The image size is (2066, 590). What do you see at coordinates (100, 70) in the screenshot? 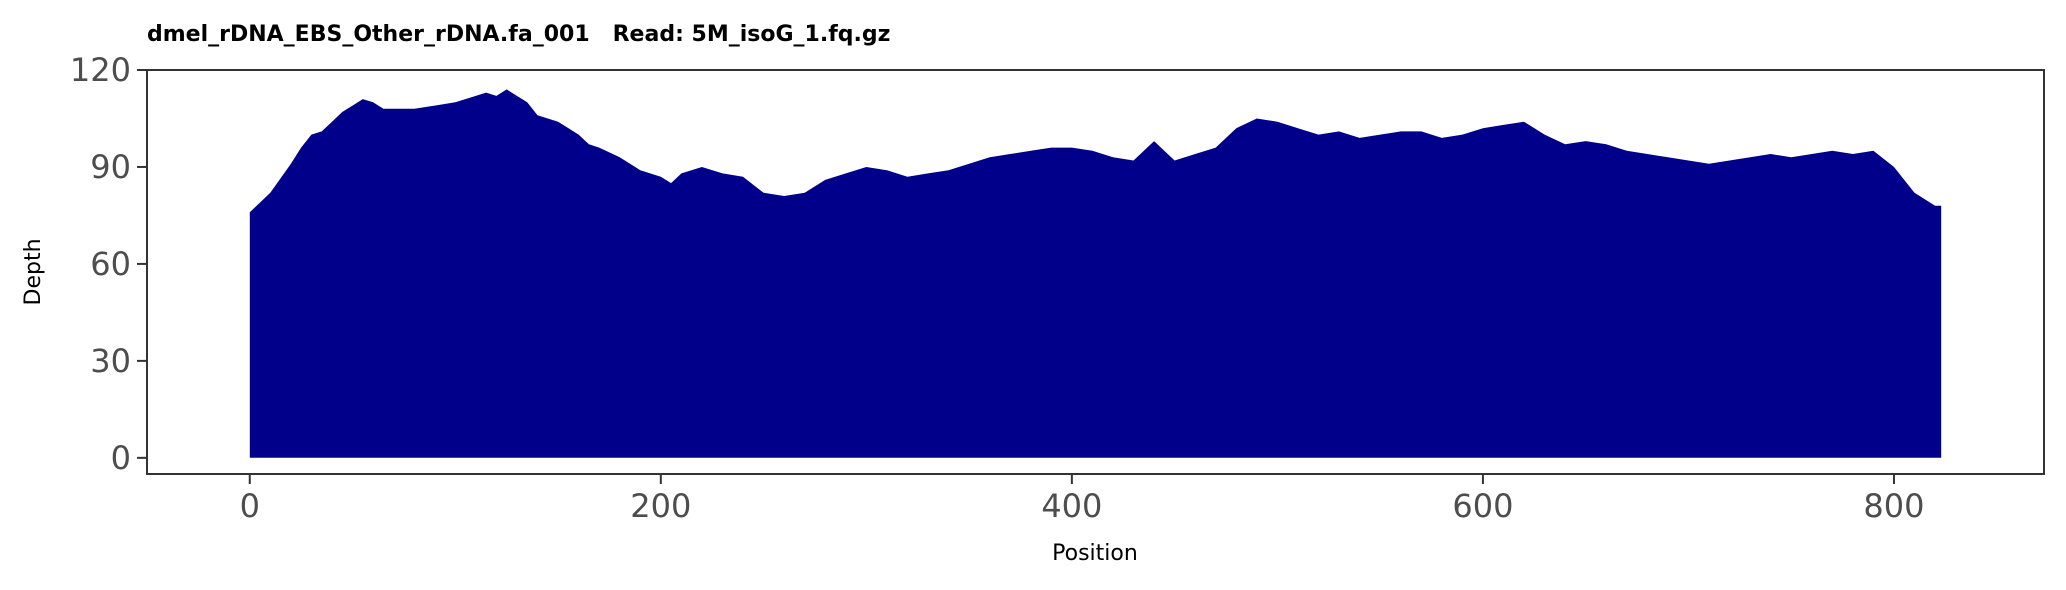
I see `y-tick-label: 120` at bounding box center [100, 70].